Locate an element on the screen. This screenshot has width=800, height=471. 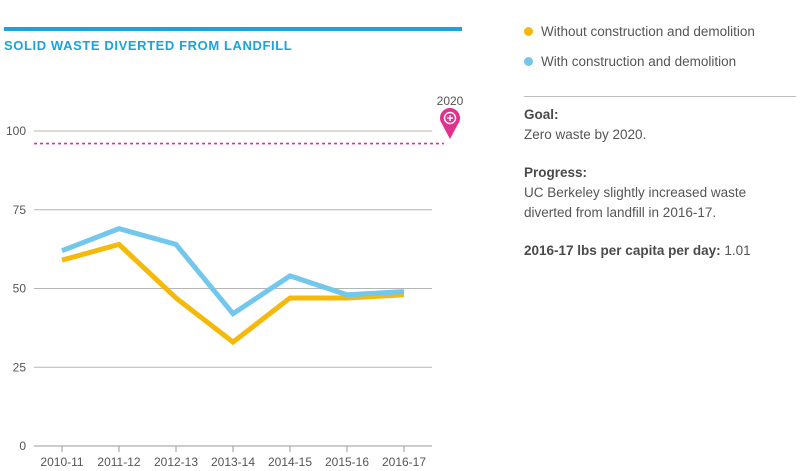
x-tick-label-2016-17: 2016-17 is located at coordinates (404, 462).